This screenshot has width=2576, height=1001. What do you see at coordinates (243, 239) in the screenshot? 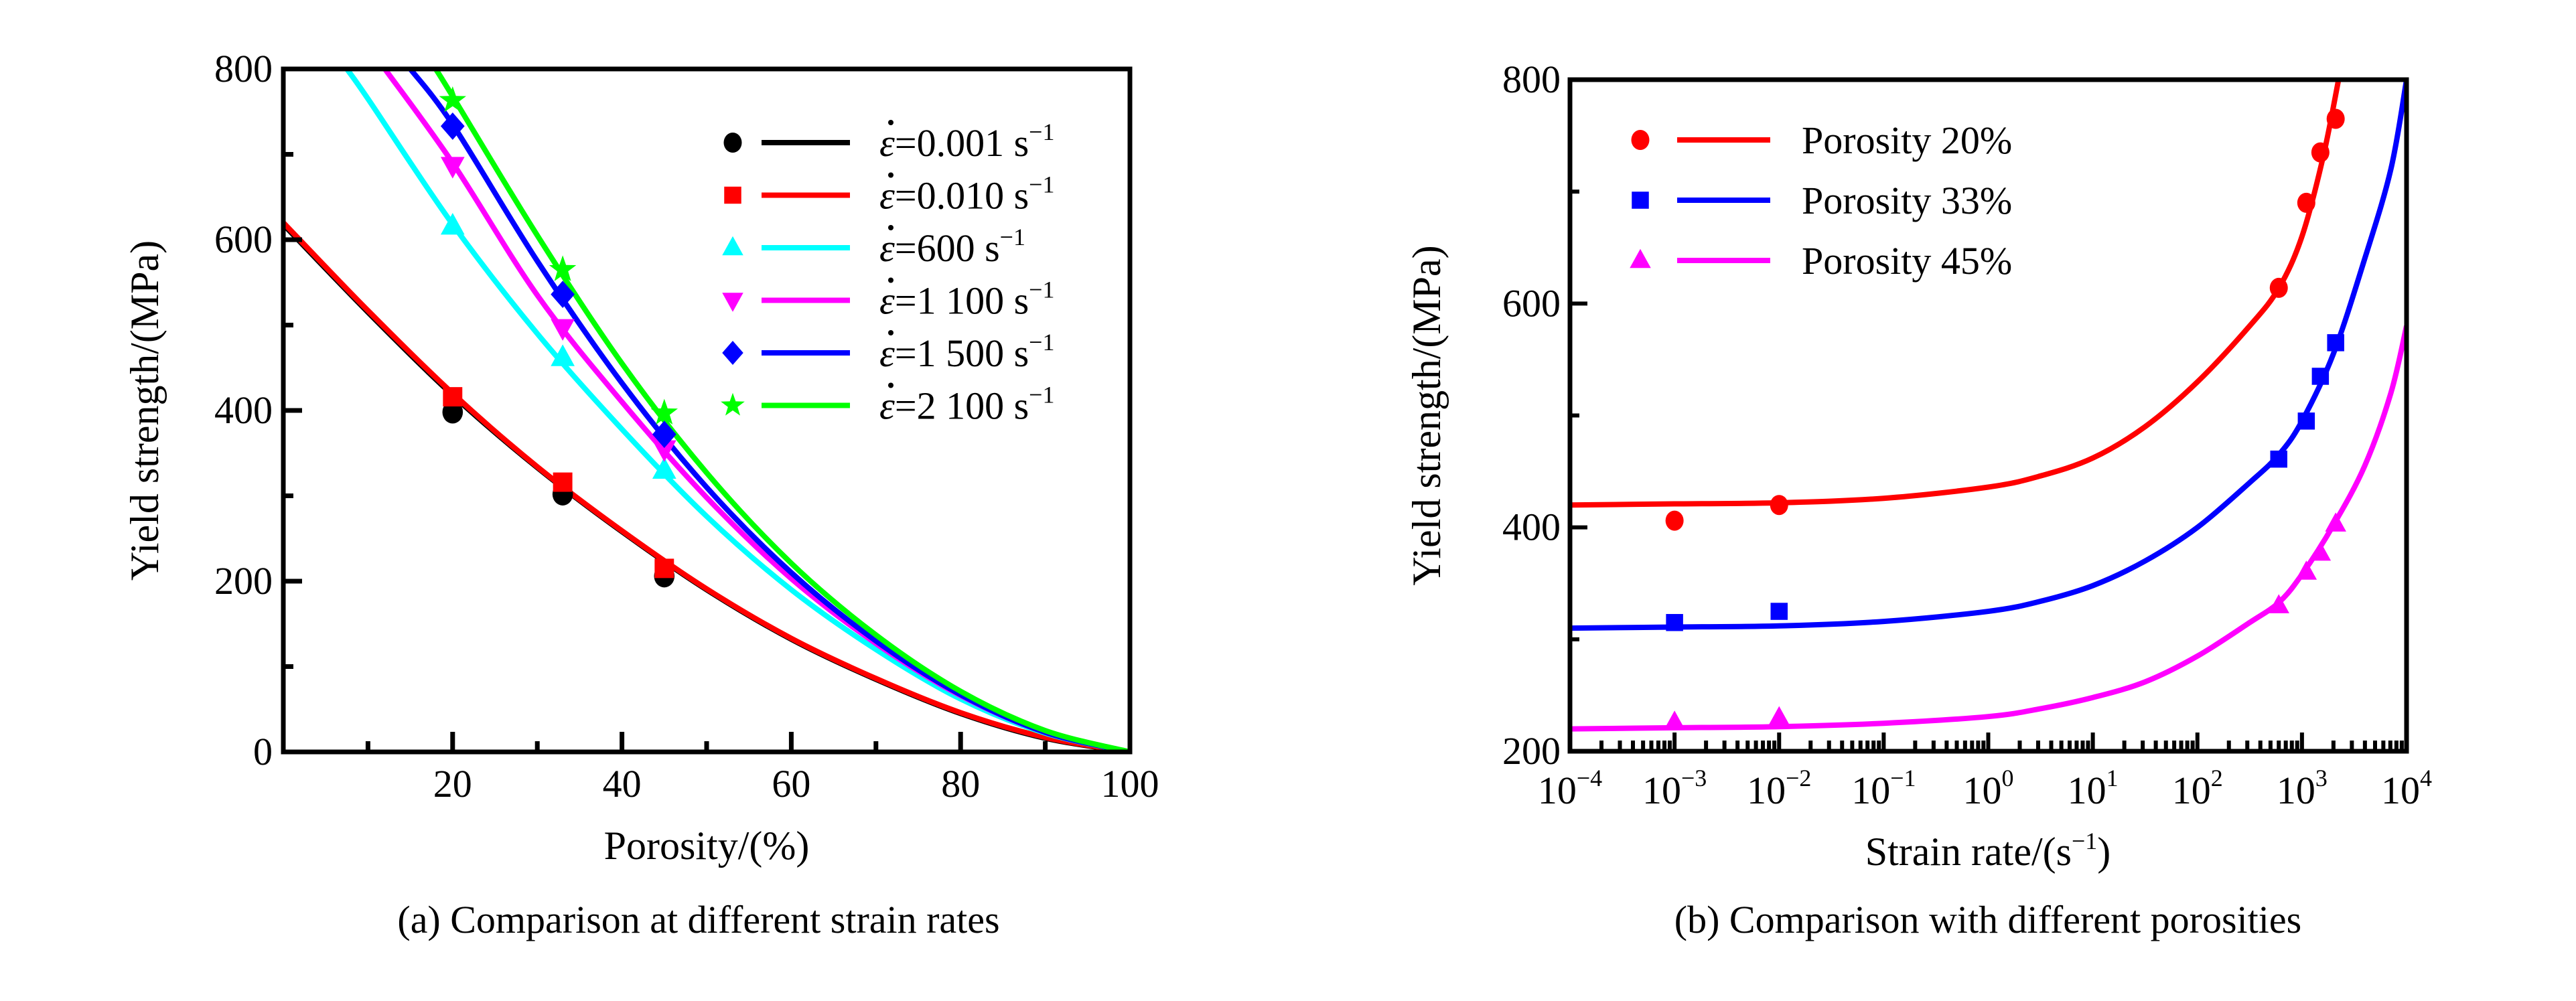
I see `y-tick-label: 600` at bounding box center [243, 239].